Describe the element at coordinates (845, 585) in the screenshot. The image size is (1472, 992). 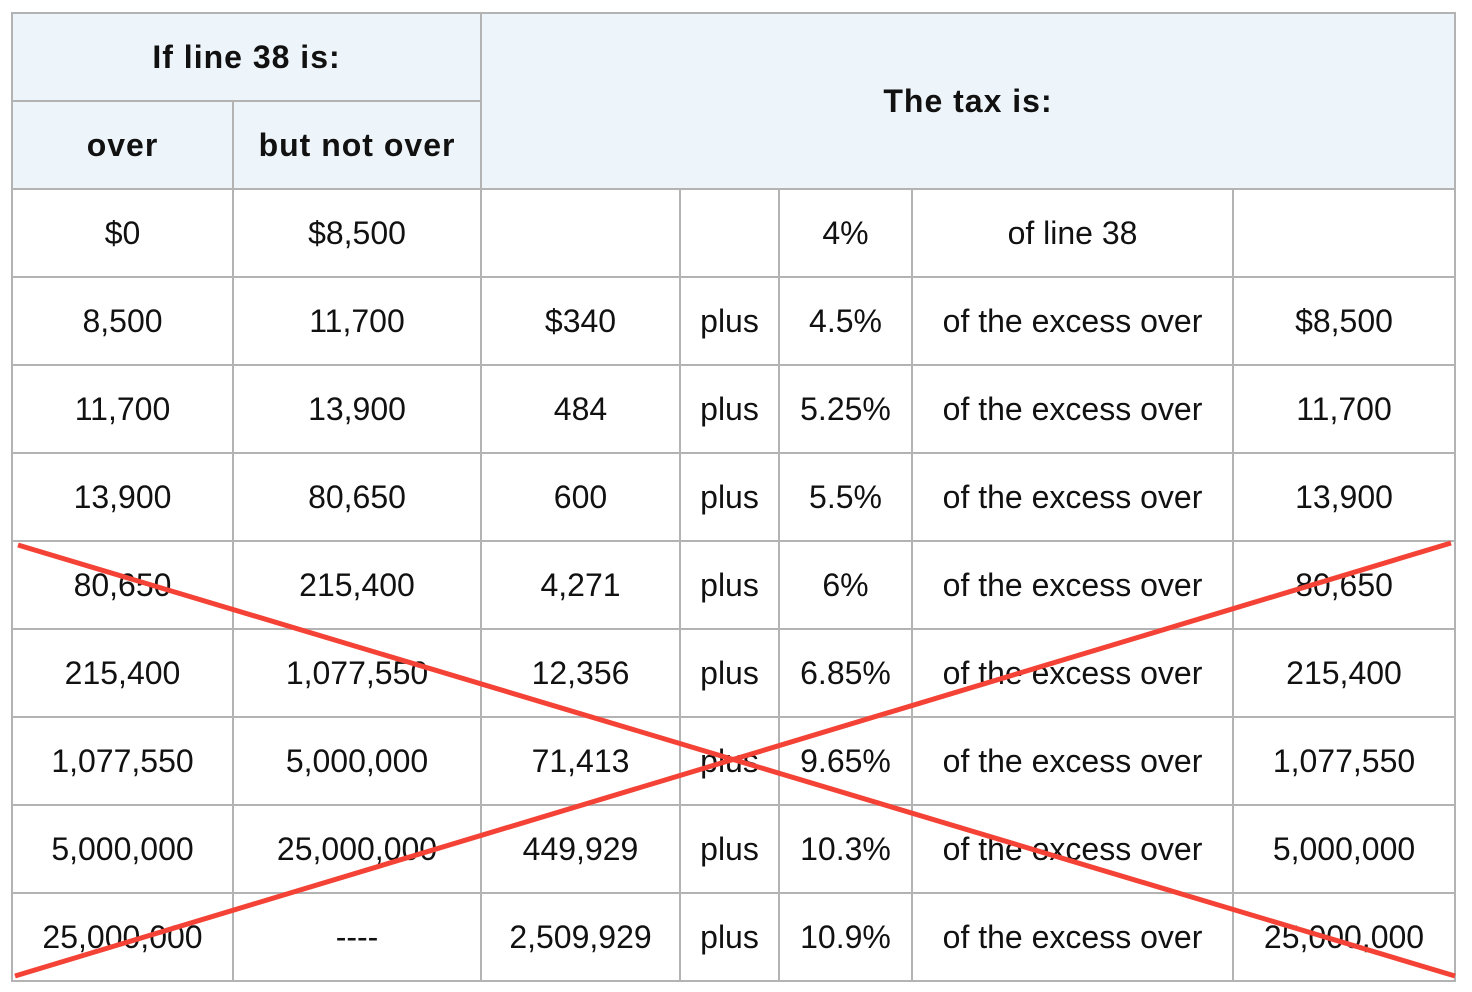
I see `table-cell: 6%` at that location.